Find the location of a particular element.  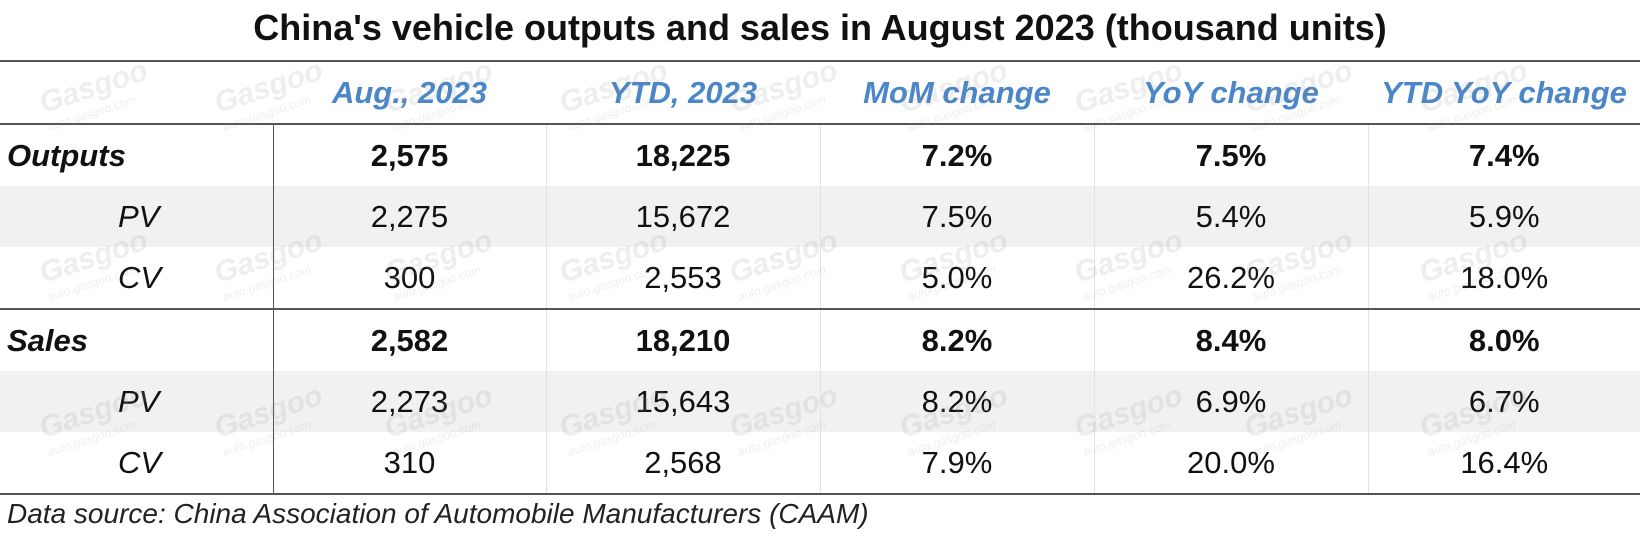

table-cell: 7.4% is located at coordinates (1503, 155).